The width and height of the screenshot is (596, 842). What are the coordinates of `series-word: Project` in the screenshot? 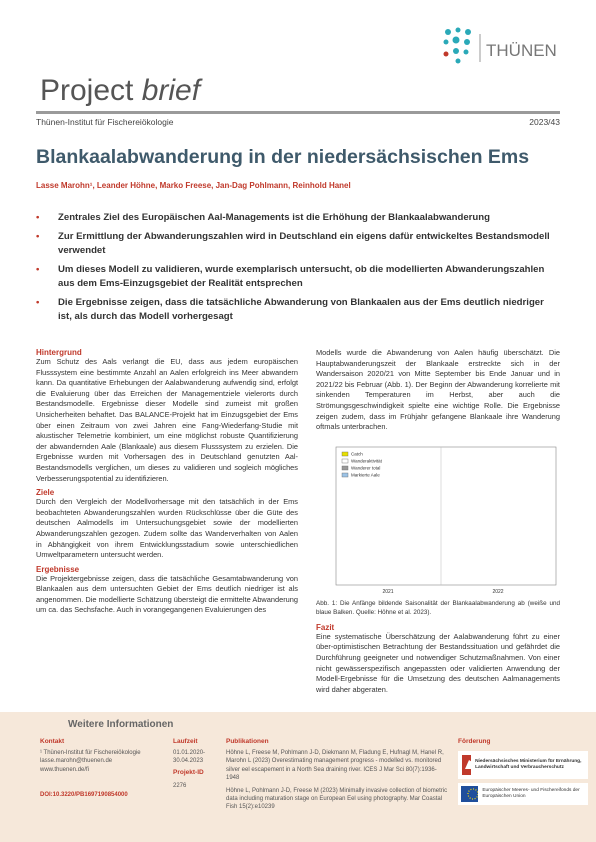 It's located at (87, 90).